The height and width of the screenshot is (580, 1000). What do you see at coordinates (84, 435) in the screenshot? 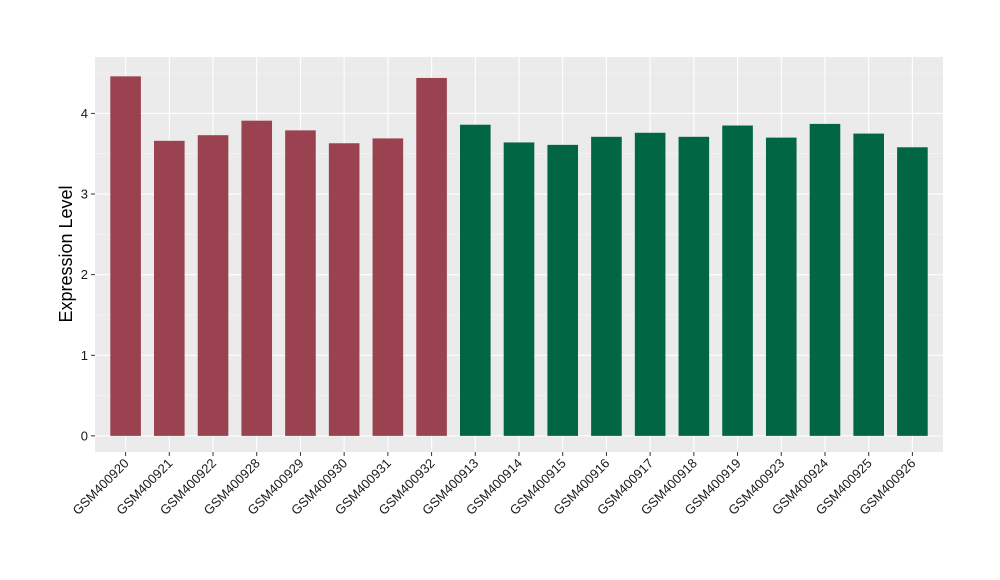
I see `y-tick-label: 0` at bounding box center [84, 435].